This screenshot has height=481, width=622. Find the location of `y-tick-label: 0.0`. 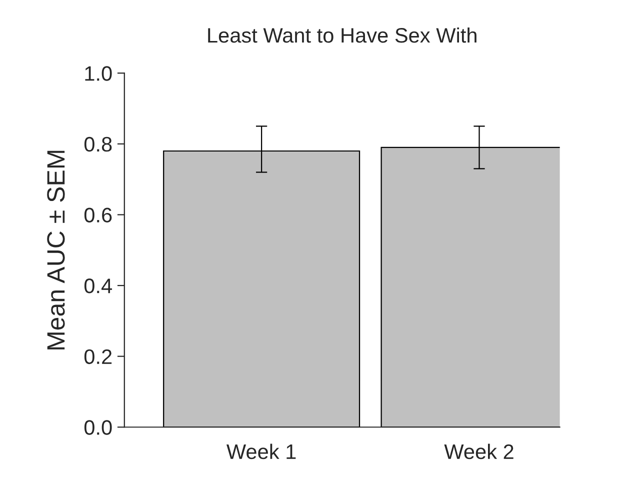

y-tick-label: 0.0 is located at coordinates (98, 427).